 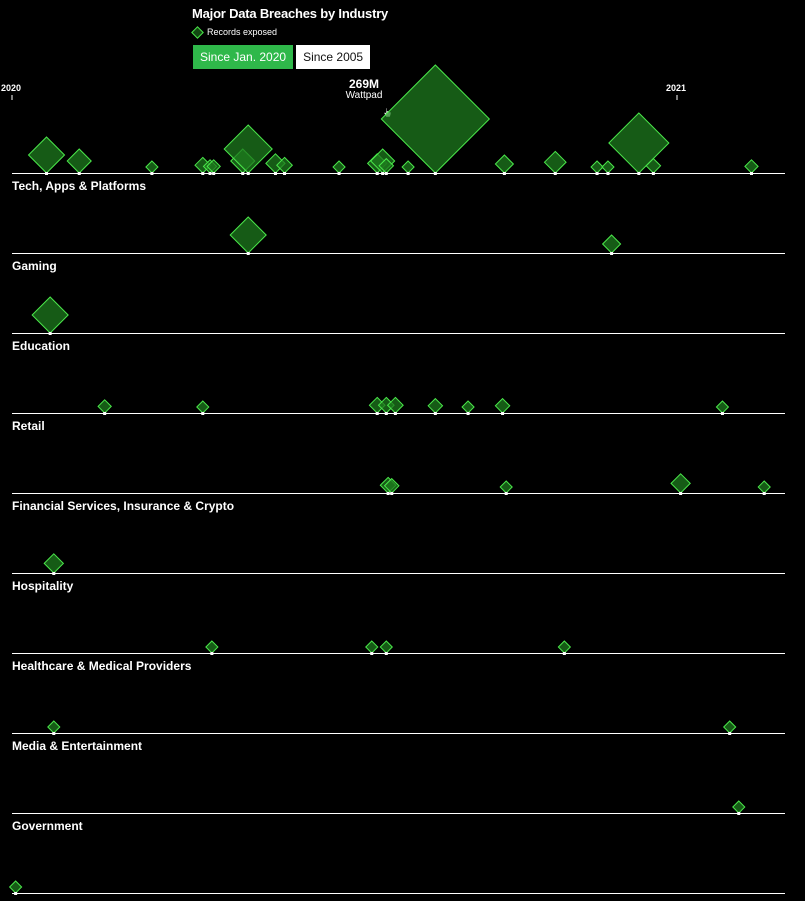 What do you see at coordinates (102, 666) in the screenshot?
I see `row-label: Healthcare & Medical Providers` at bounding box center [102, 666].